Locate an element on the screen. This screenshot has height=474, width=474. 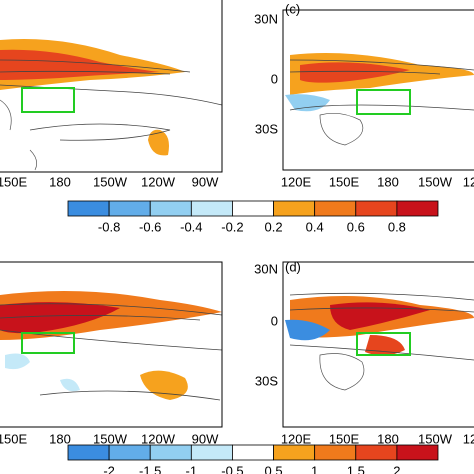
map-top-right is located at coordinates (378, 90).